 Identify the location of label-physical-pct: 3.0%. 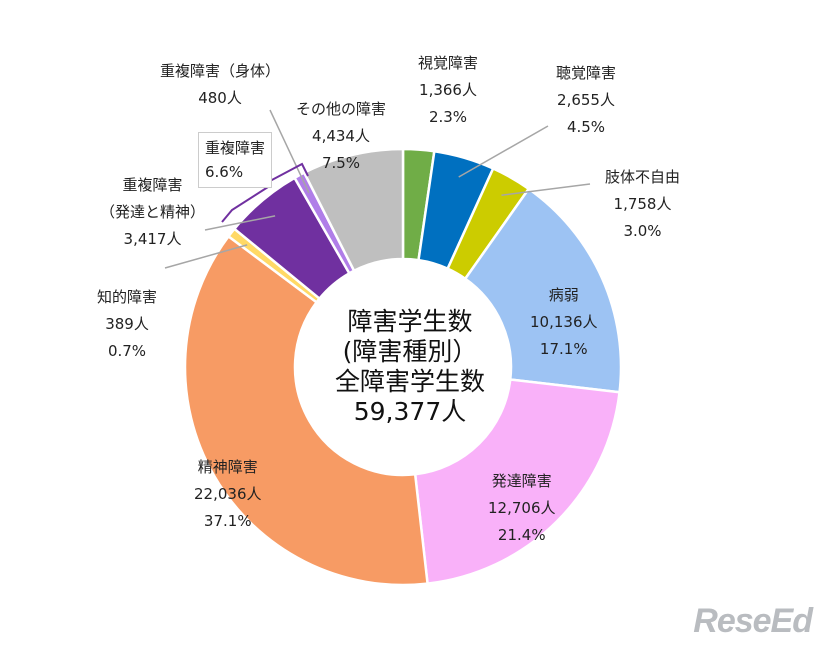
(642, 231).